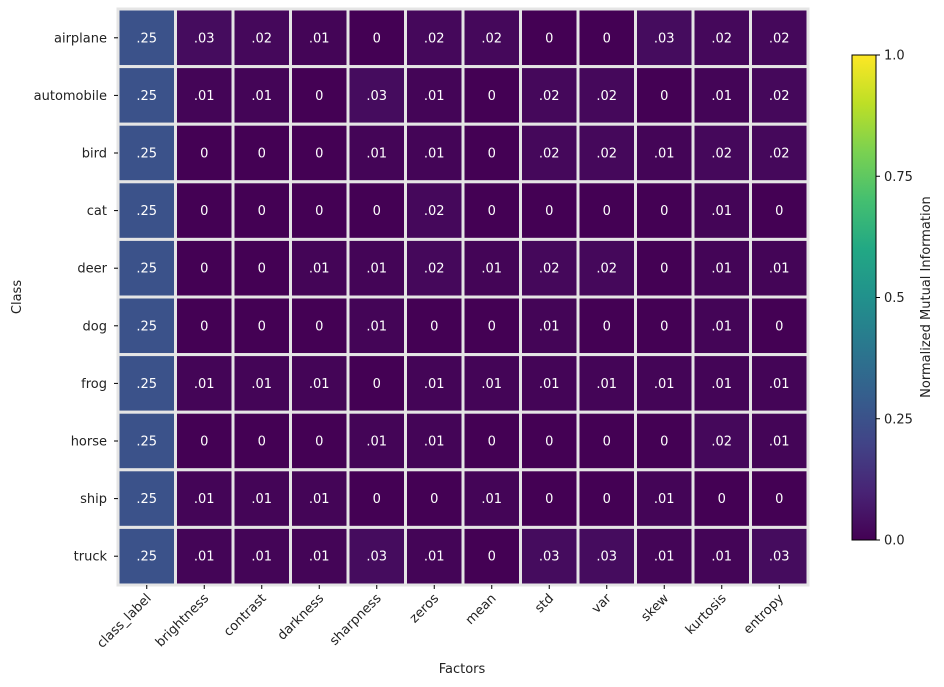  I want to click on y-tick-label: cat, so click(97, 211).